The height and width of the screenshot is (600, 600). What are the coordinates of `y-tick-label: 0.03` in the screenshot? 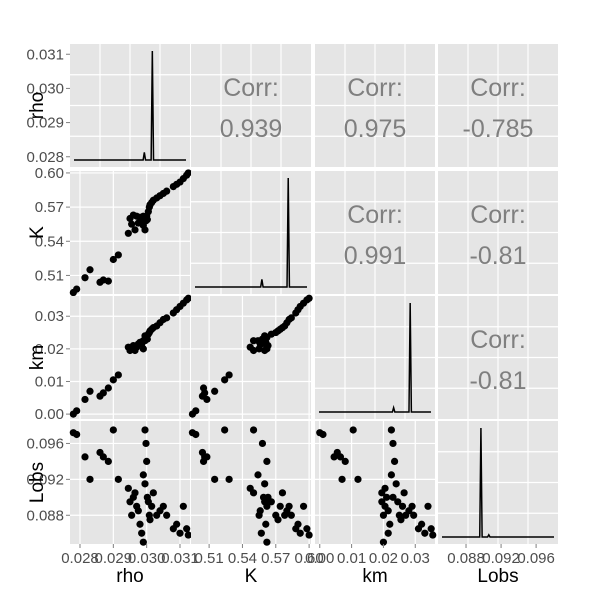 It's located at (49, 316).